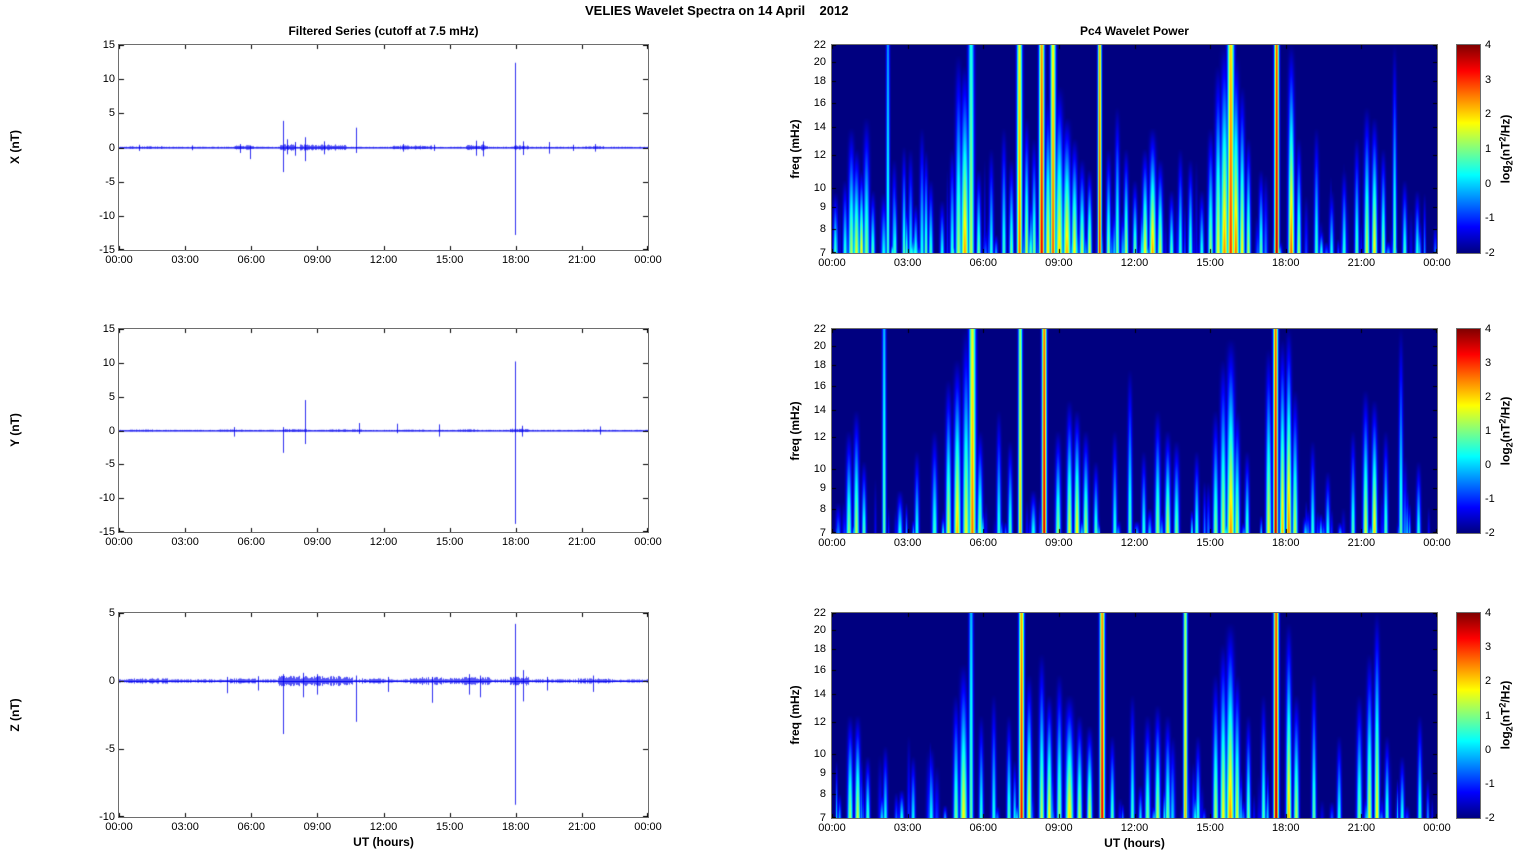  What do you see at coordinates (819, 127) in the screenshot?
I see `x-spec-freq-tick-label: 14` at bounding box center [819, 127].